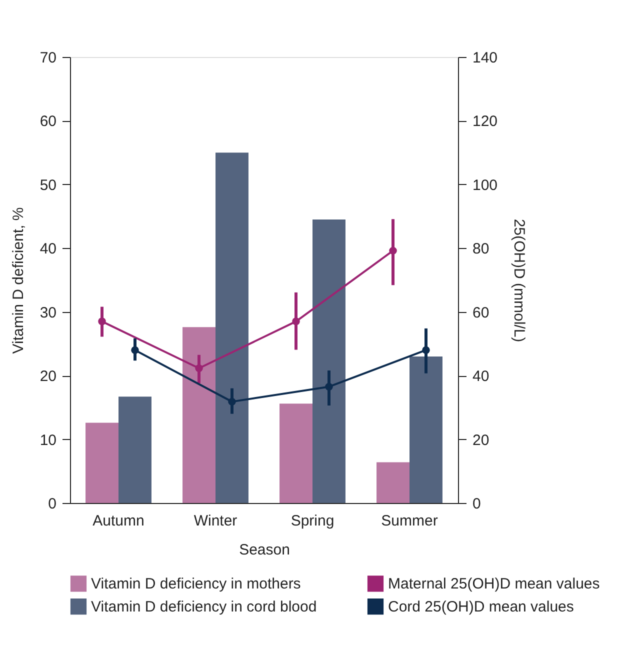 The width and height of the screenshot is (628, 653). What do you see at coordinates (118, 521) in the screenshot?
I see `x-tick-label: Autumn` at bounding box center [118, 521].